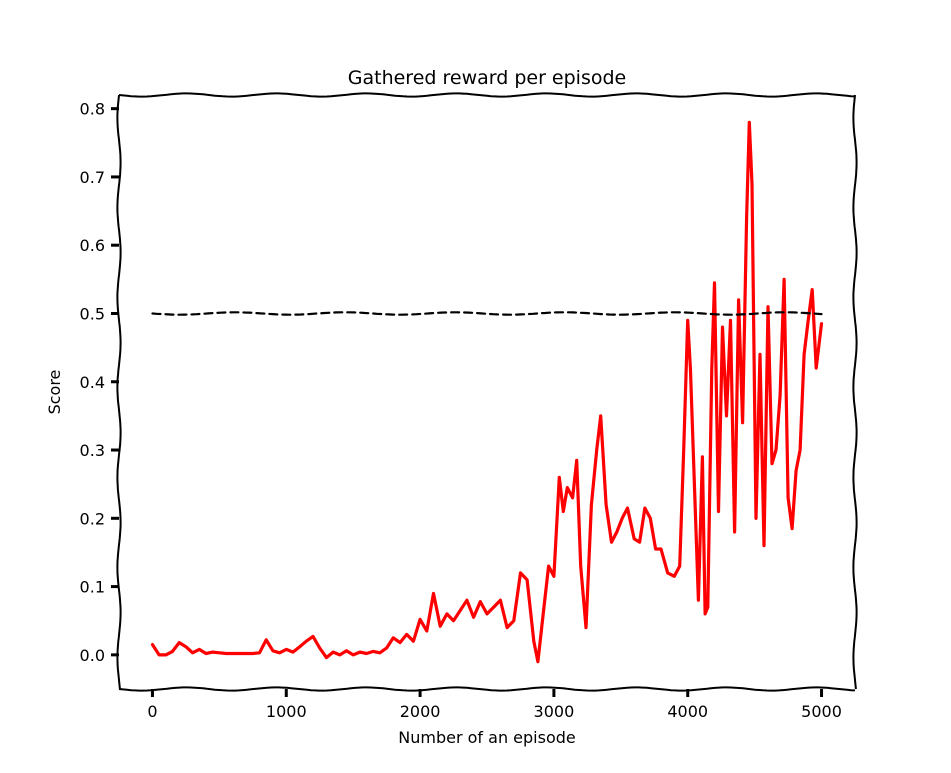 This screenshot has width=951, height=773. What do you see at coordinates (92, 587) in the screenshot?
I see `y-tick-label: 0.1` at bounding box center [92, 587].